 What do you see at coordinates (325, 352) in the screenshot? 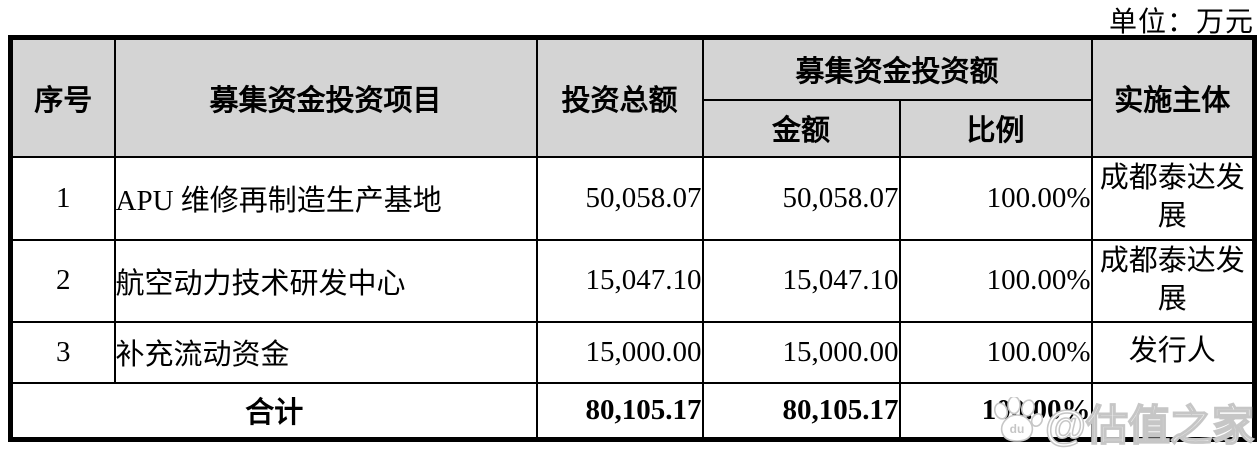
I see `row3-project: 补充流动资金` at bounding box center [325, 352].